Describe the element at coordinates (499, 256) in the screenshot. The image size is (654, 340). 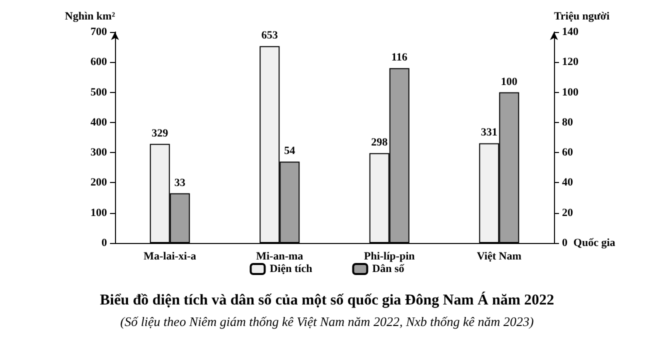
I see `x-tick-label: Việt Nam` at that location.